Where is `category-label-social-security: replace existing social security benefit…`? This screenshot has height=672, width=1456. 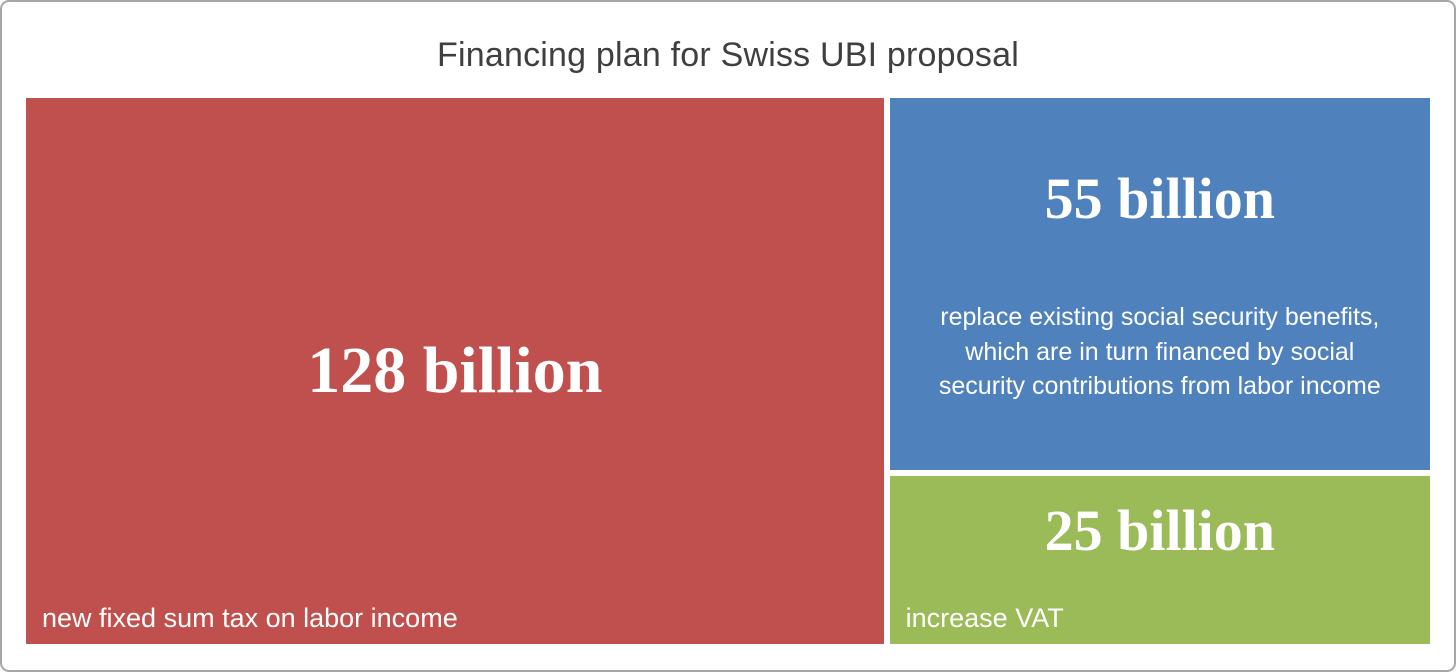 category-label-social-security: replace existing social security benefit… is located at coordinates (1159, 351).